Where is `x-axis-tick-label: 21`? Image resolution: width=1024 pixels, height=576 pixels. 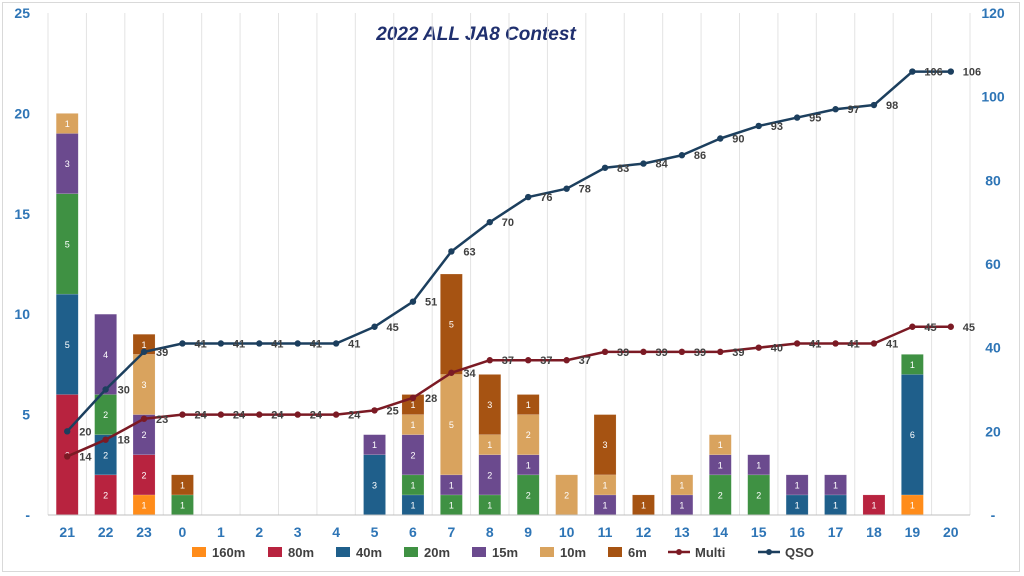
x-axis-tick-label: 21 is located at coordinates (67, 532).